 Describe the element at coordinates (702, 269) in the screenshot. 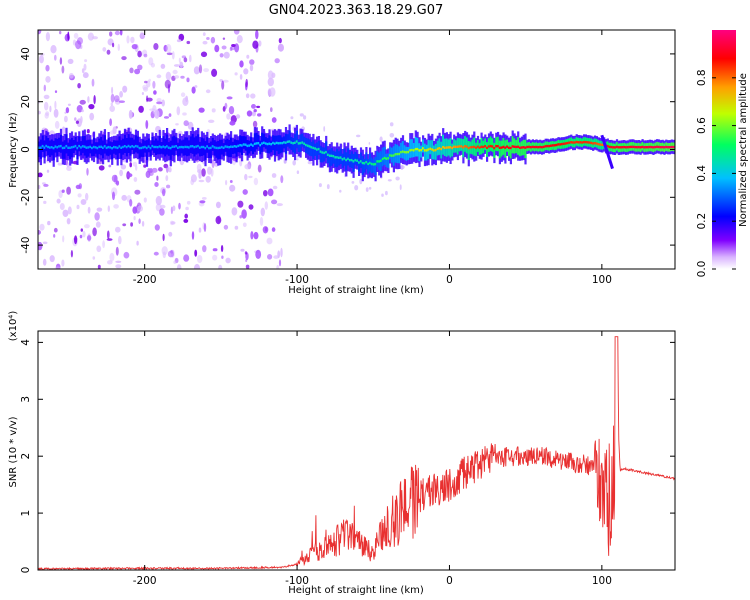

I see `colorbar-tick-label: 0.0` at that location.